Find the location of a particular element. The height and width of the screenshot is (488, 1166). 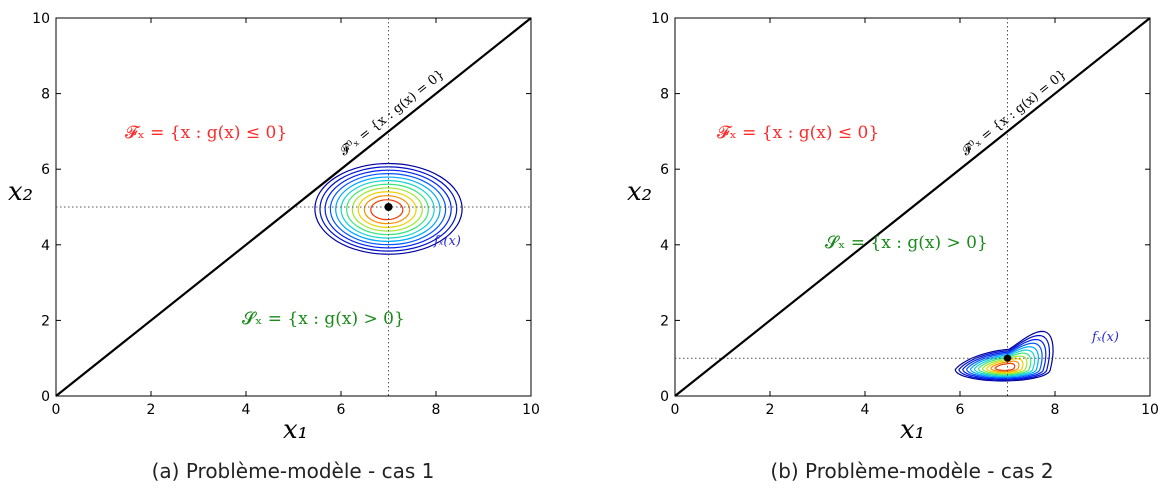

caption: (b) Problème-modèle - cas 2 is located at coordinates (911, 471).